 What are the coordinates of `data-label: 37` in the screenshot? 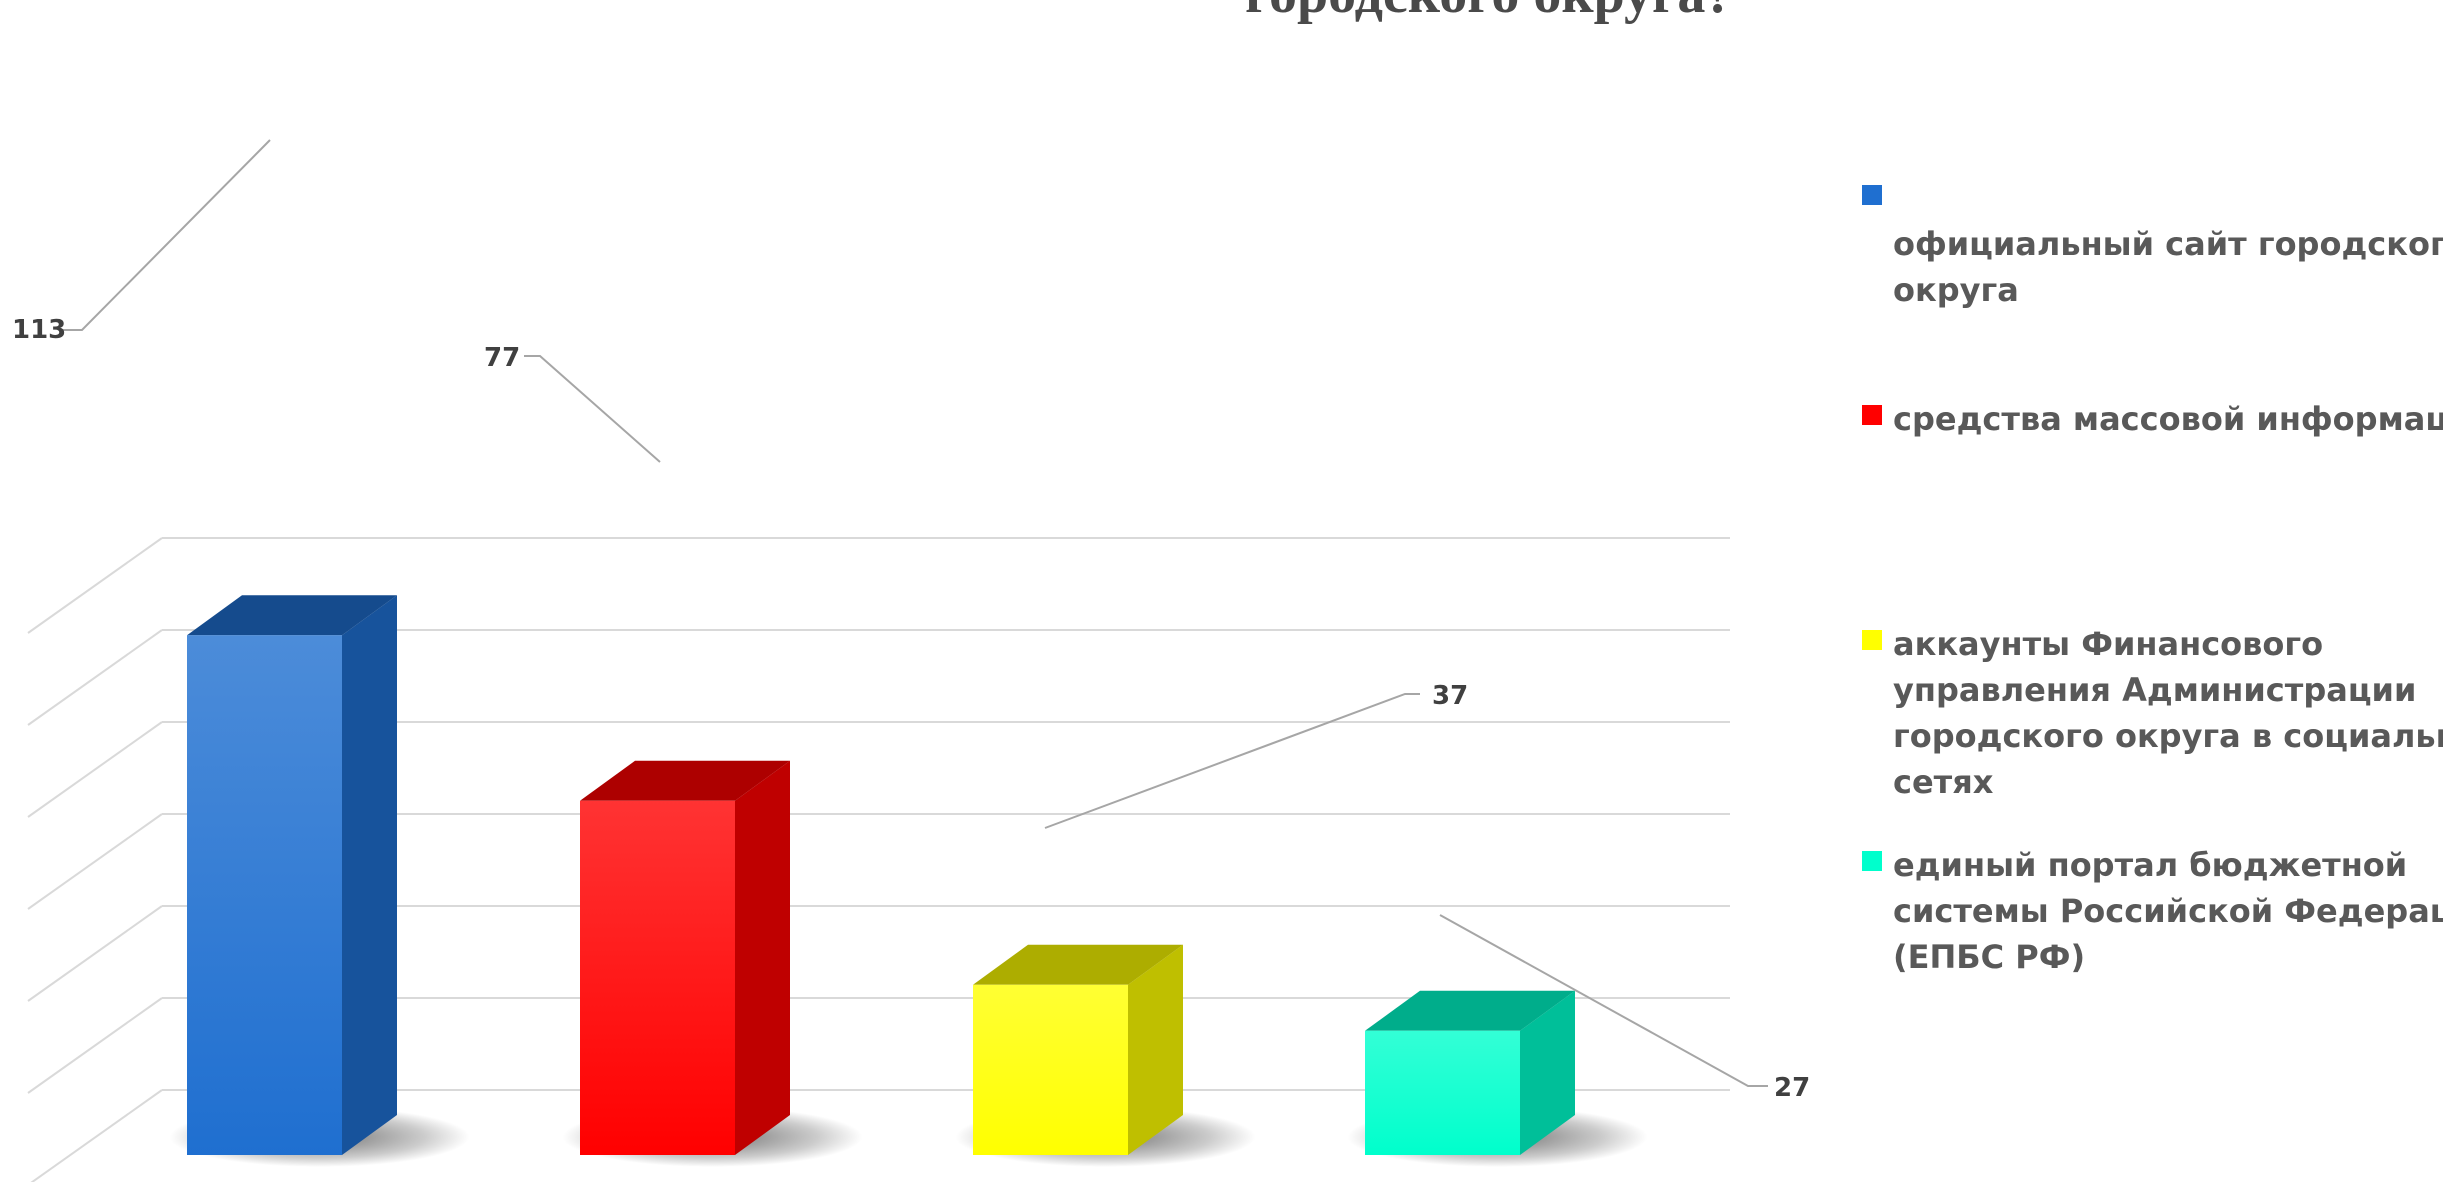 It's located at (1450, 696).